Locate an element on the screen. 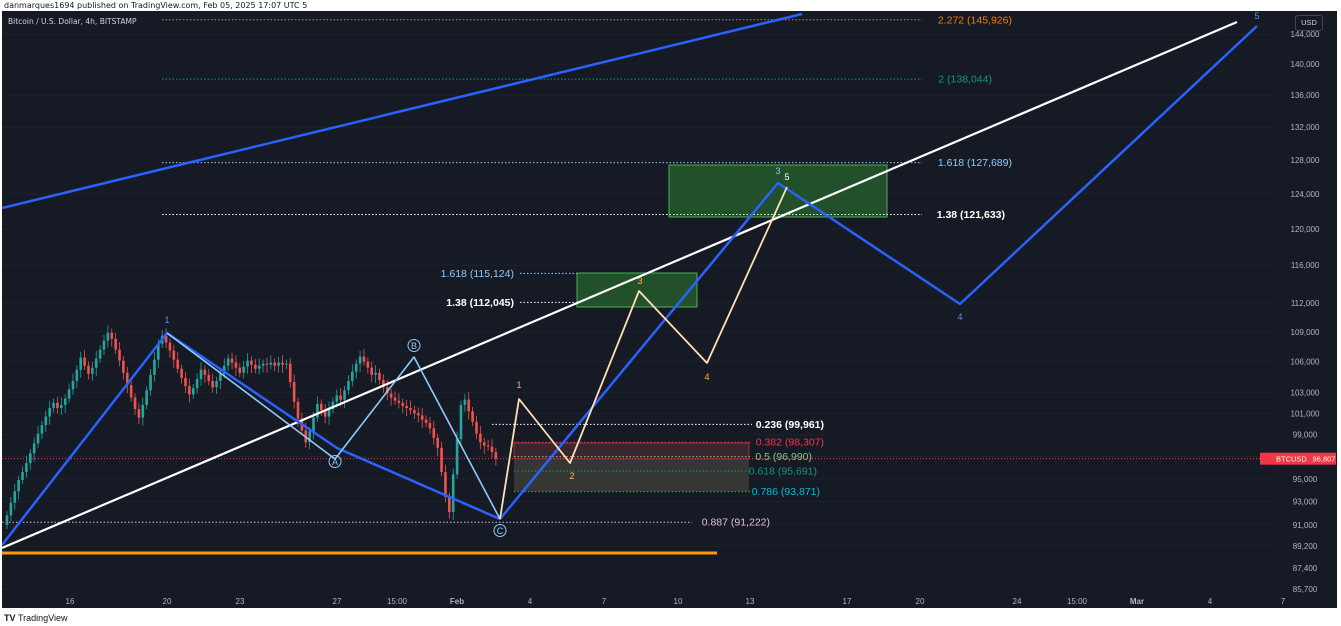 This screenshot has width=1341, height=626. y-tick-label: 132,000 is located at coordinates (1305, 127).